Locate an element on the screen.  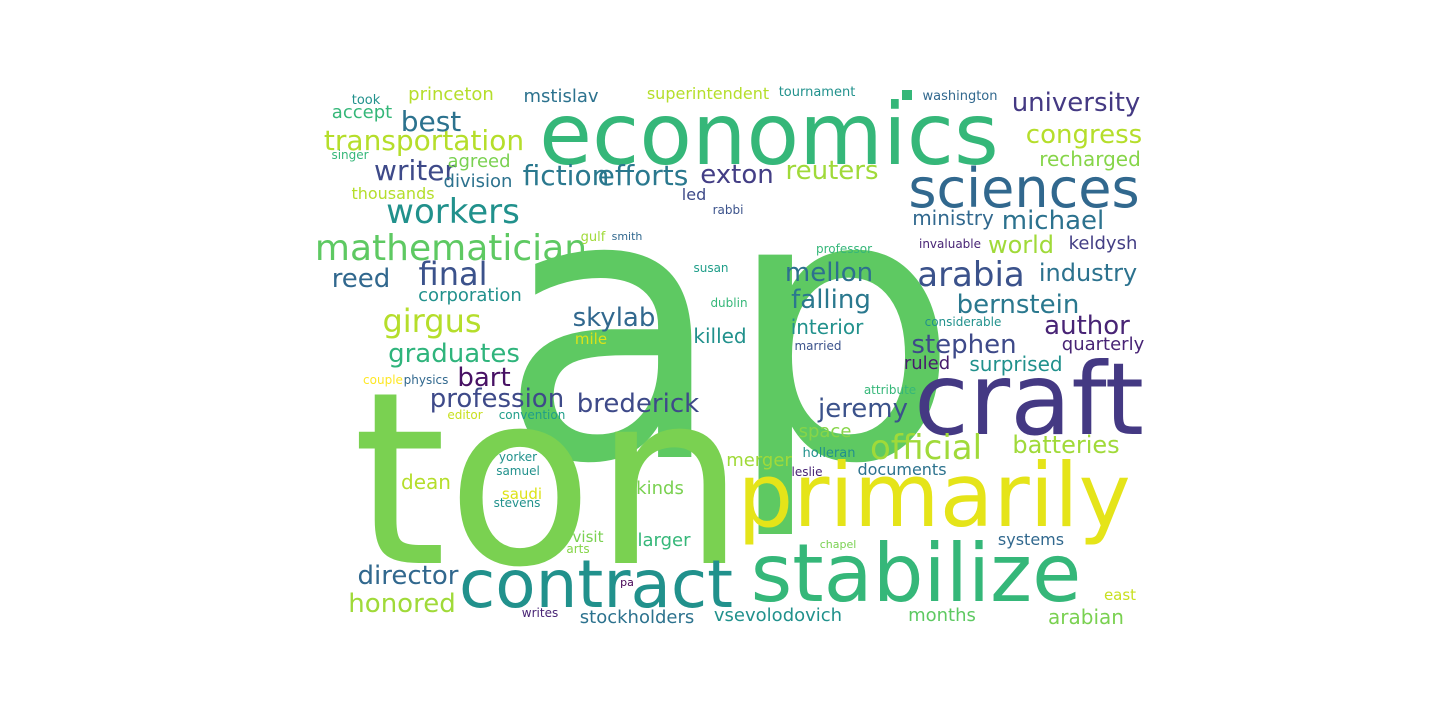
word-sciences: sciences is located at coordinates (1024, 188).